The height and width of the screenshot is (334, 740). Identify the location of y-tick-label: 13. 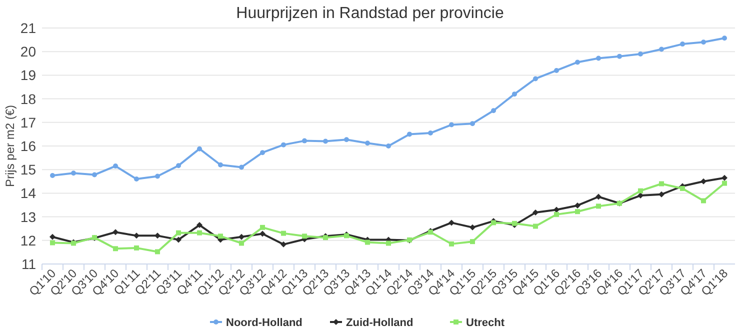
(28, 216).